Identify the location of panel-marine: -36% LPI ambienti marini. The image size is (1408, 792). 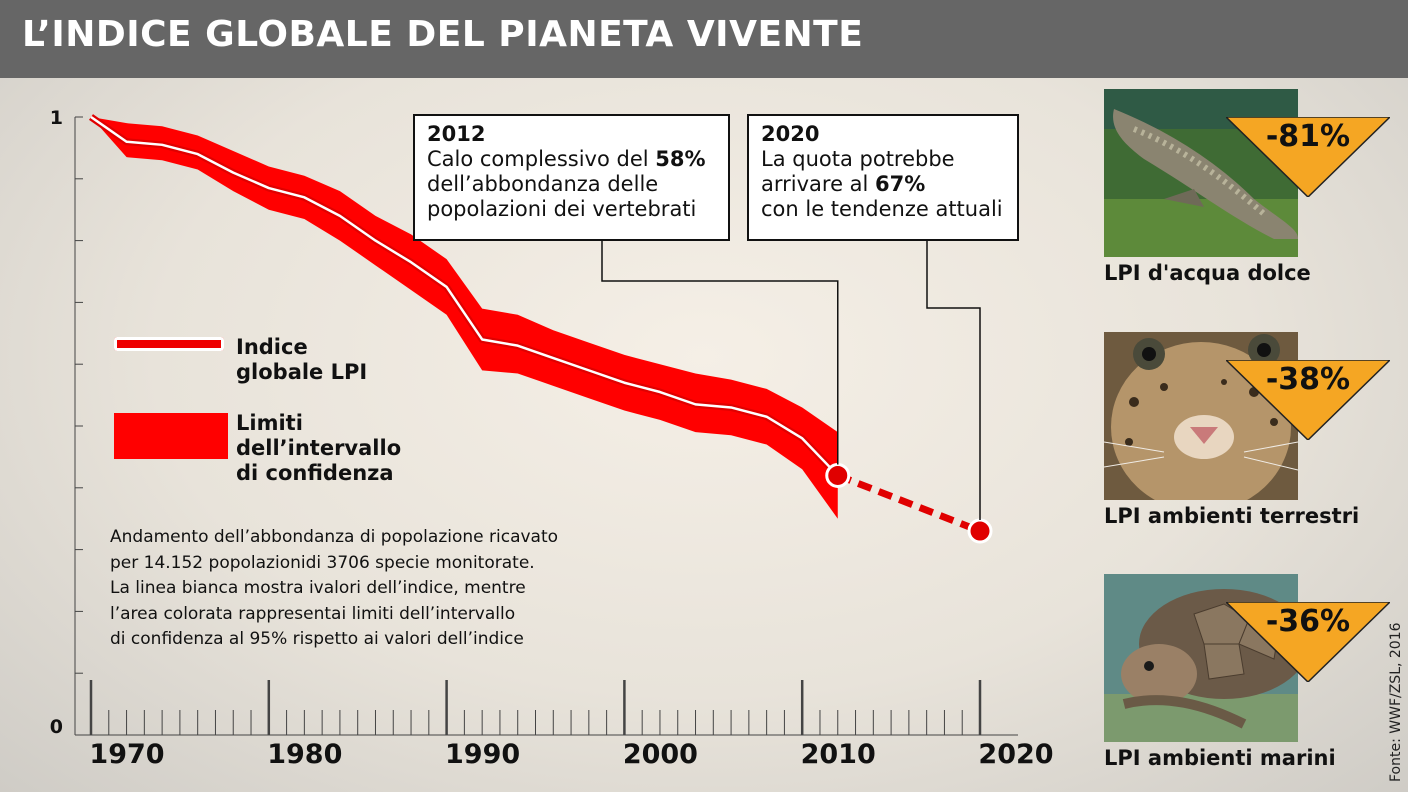
(1254, 674).